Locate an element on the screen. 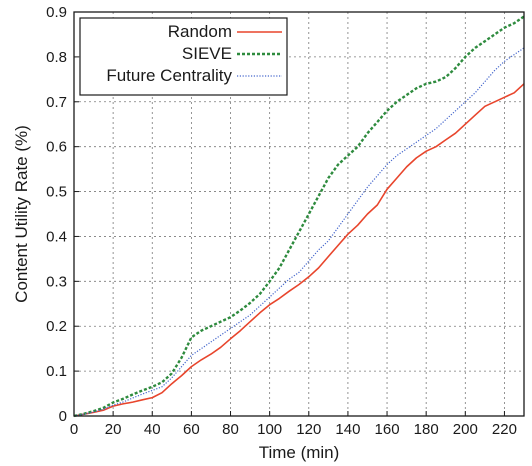 This screenshot has width=532, height=466. y-tick-label: 0.4 is located at coordinates (56, 236).